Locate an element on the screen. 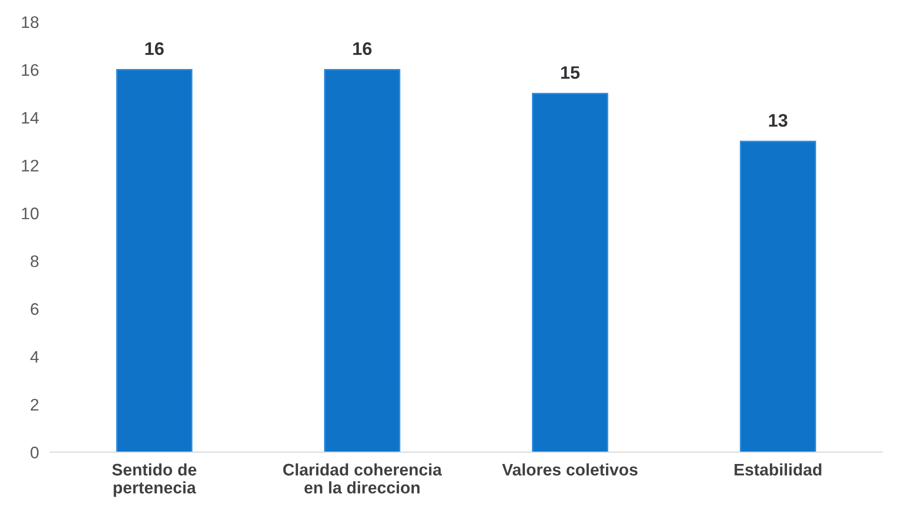 This screenshot has width=899, height=521. y-tick-label: 4 is located at coordinates (34, 357).